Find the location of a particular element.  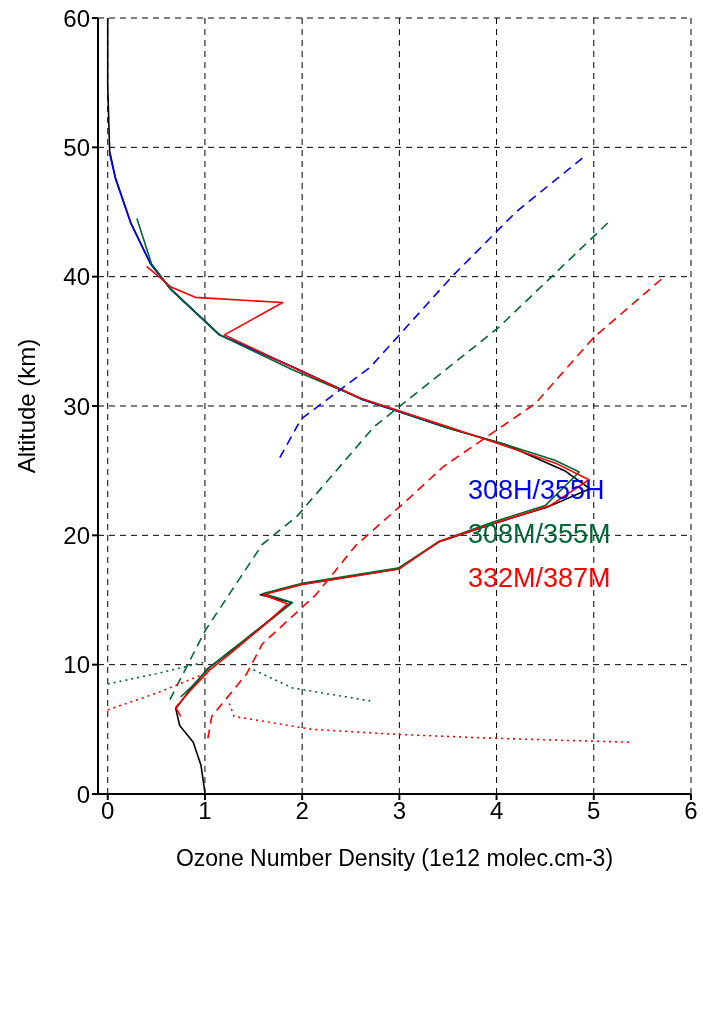

x-axis-title: Ozone Number Density (1e12 molec.cm-3) is located at coordinates (394, 858).